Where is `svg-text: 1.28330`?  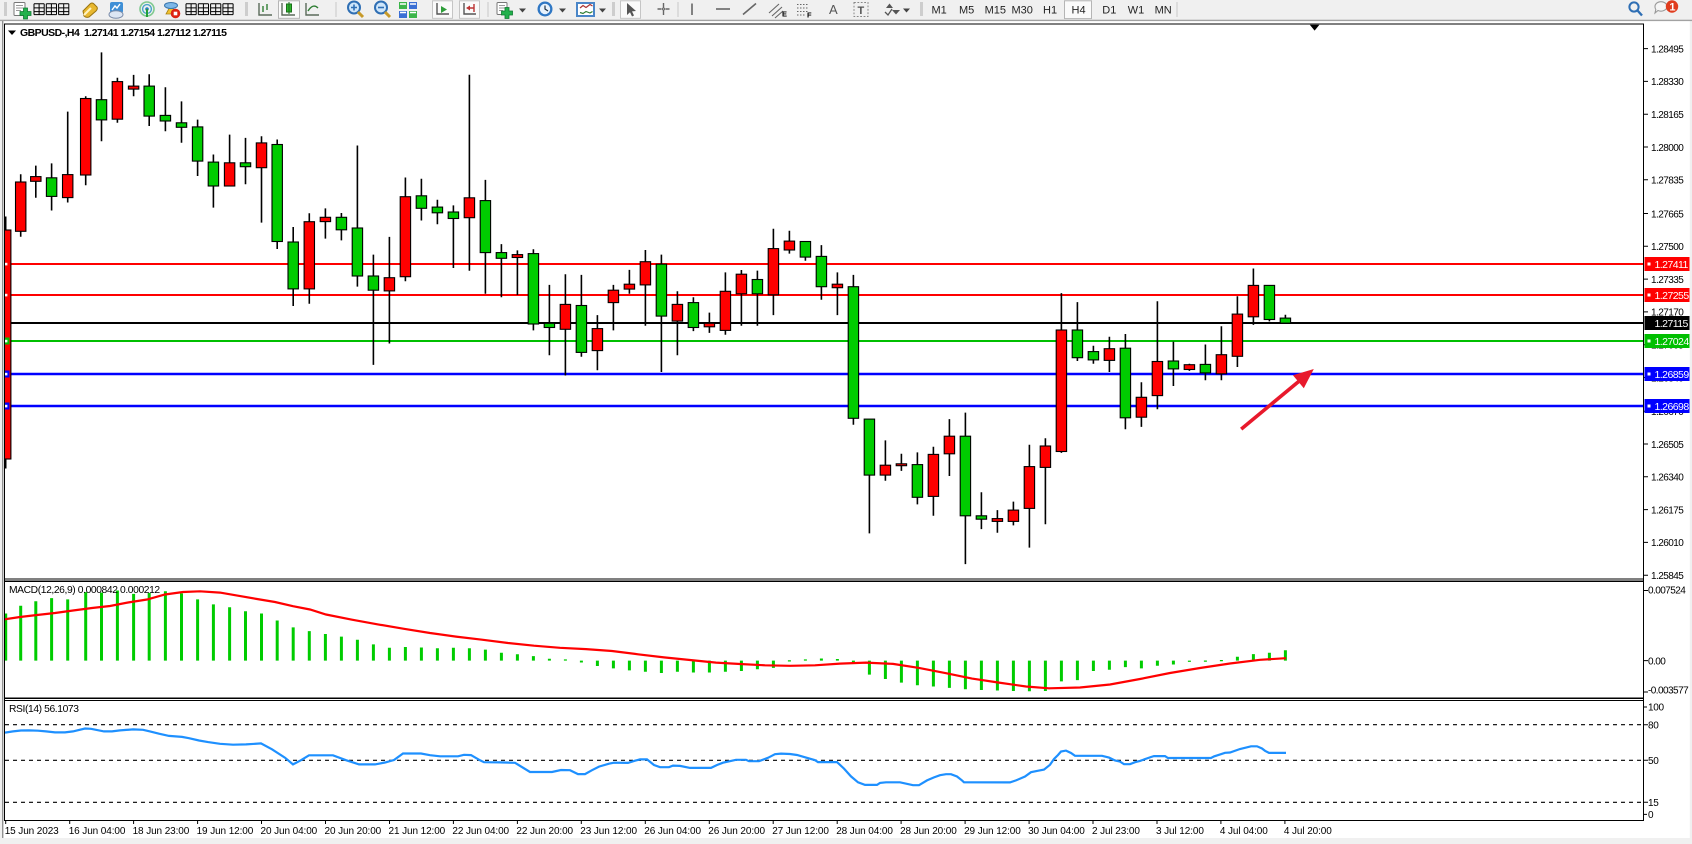 svg-text: 1.28330 is located at coordinates (1667, 82).